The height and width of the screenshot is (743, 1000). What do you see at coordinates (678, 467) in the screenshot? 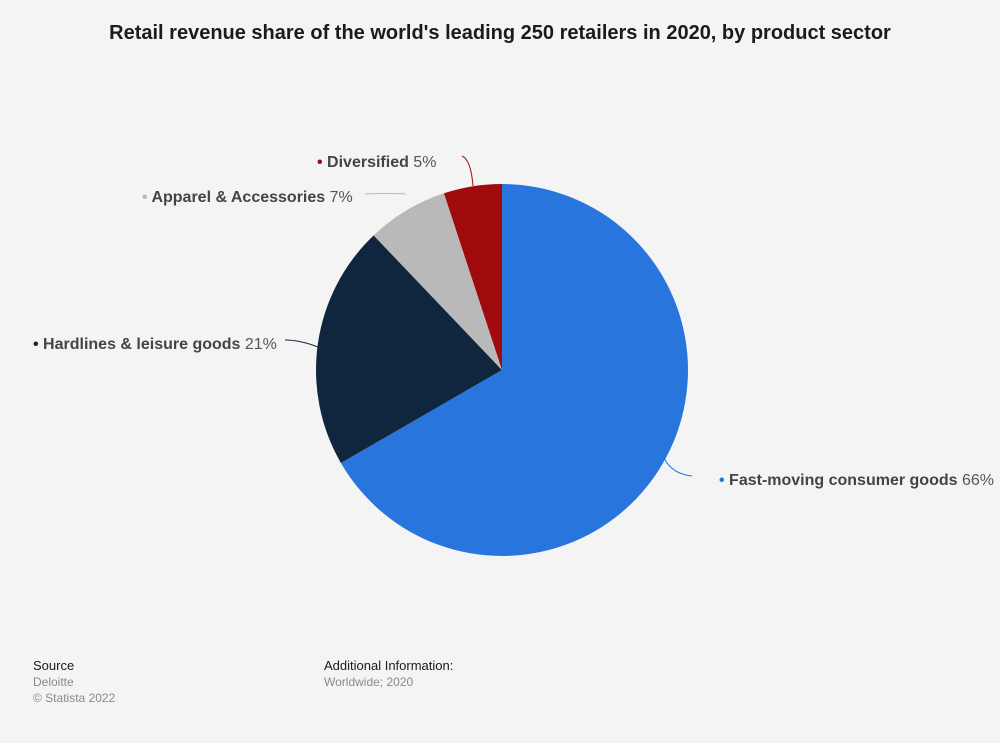
I see `leader-line-fast-moving` at bounding box center [678, 467].